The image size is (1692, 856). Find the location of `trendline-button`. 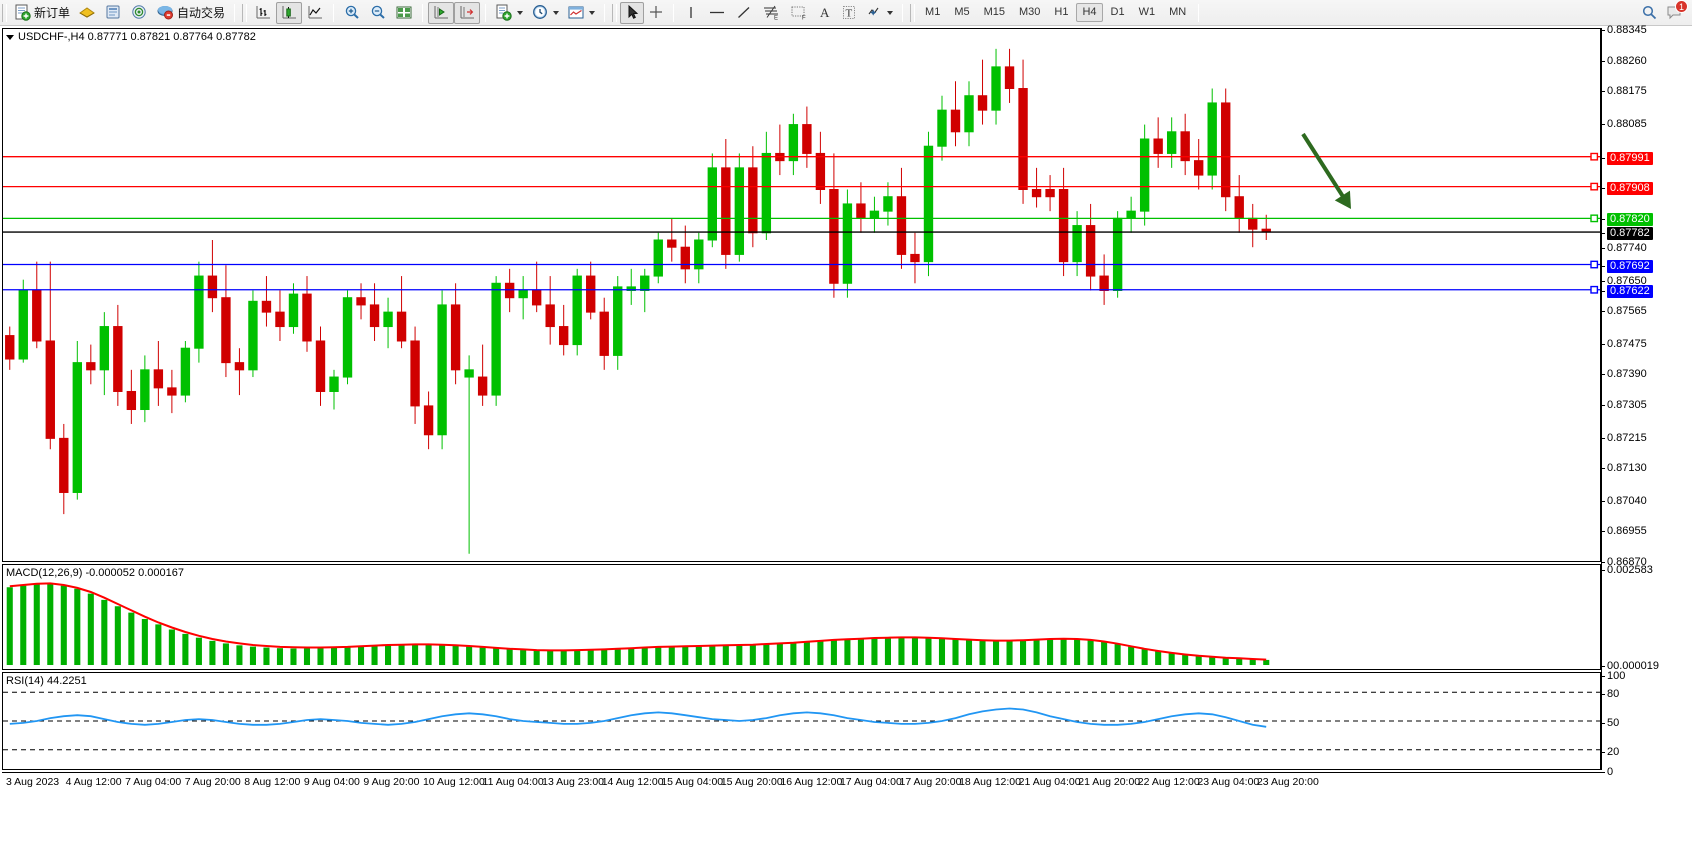

trendline-button is located at coordinates (744, 13).